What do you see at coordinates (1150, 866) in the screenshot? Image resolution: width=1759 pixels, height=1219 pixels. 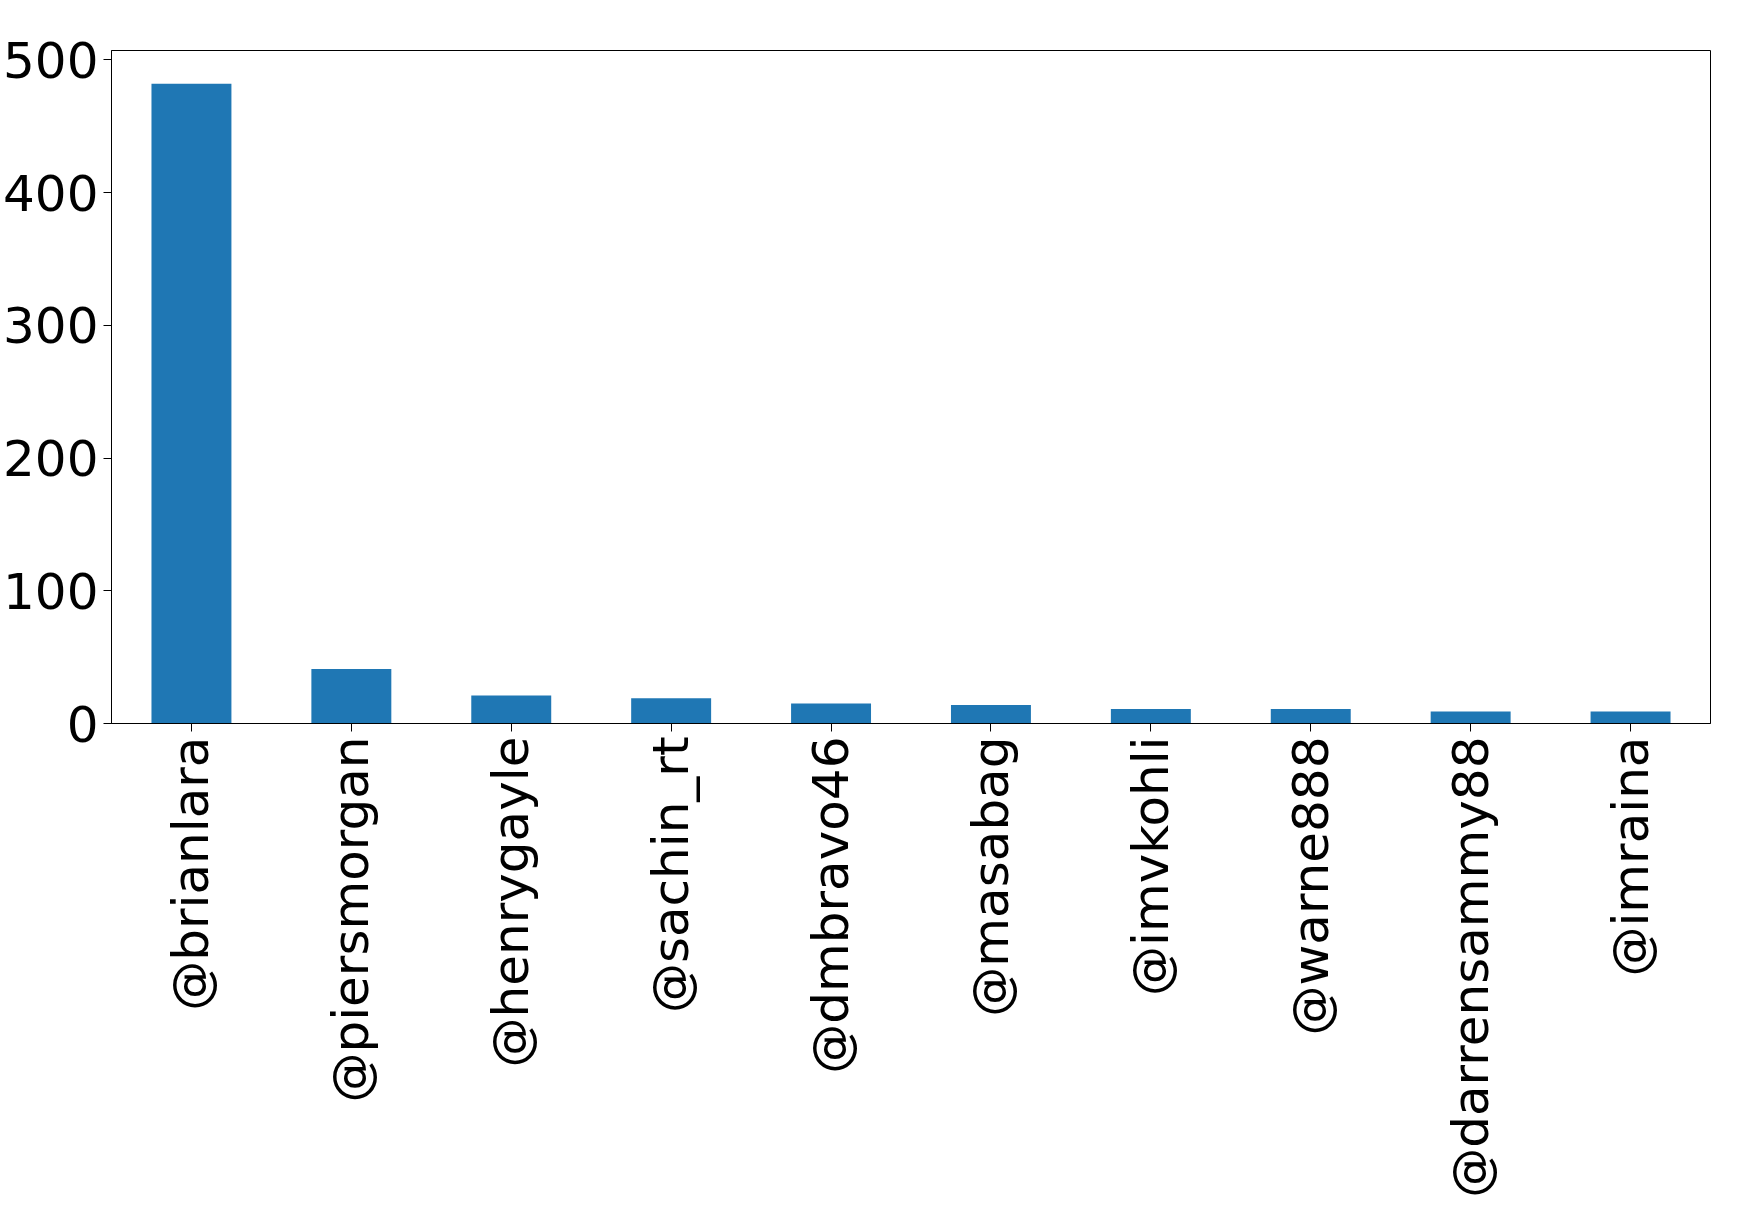 I see `x-tick-label: @imvkohli` at bounding box center [1150, 866].